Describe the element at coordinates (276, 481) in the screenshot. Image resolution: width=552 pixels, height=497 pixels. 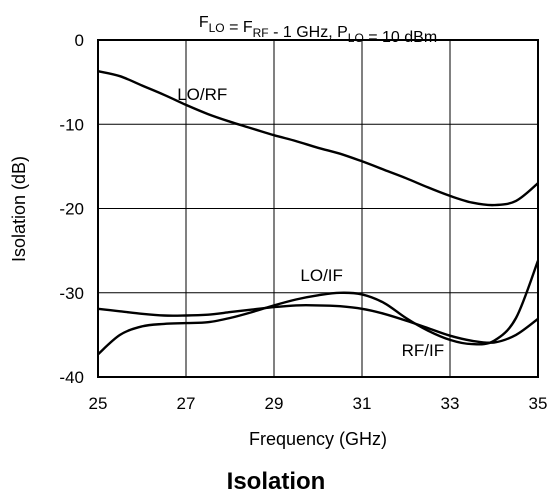
I see `caption: Isolation` at that location.